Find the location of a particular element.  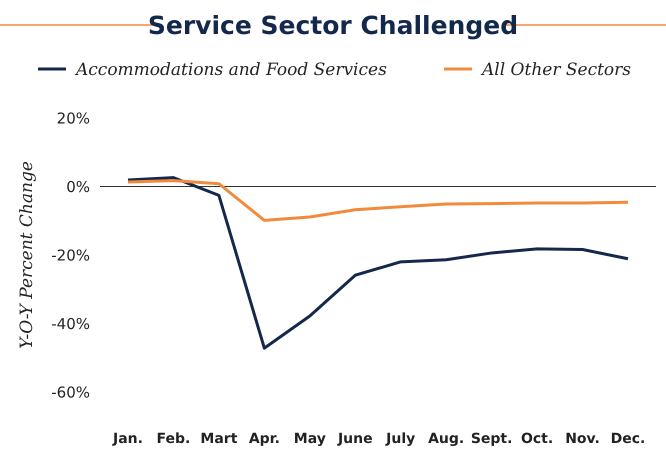

x-tick-label: May is located at coordinates (310, 439).